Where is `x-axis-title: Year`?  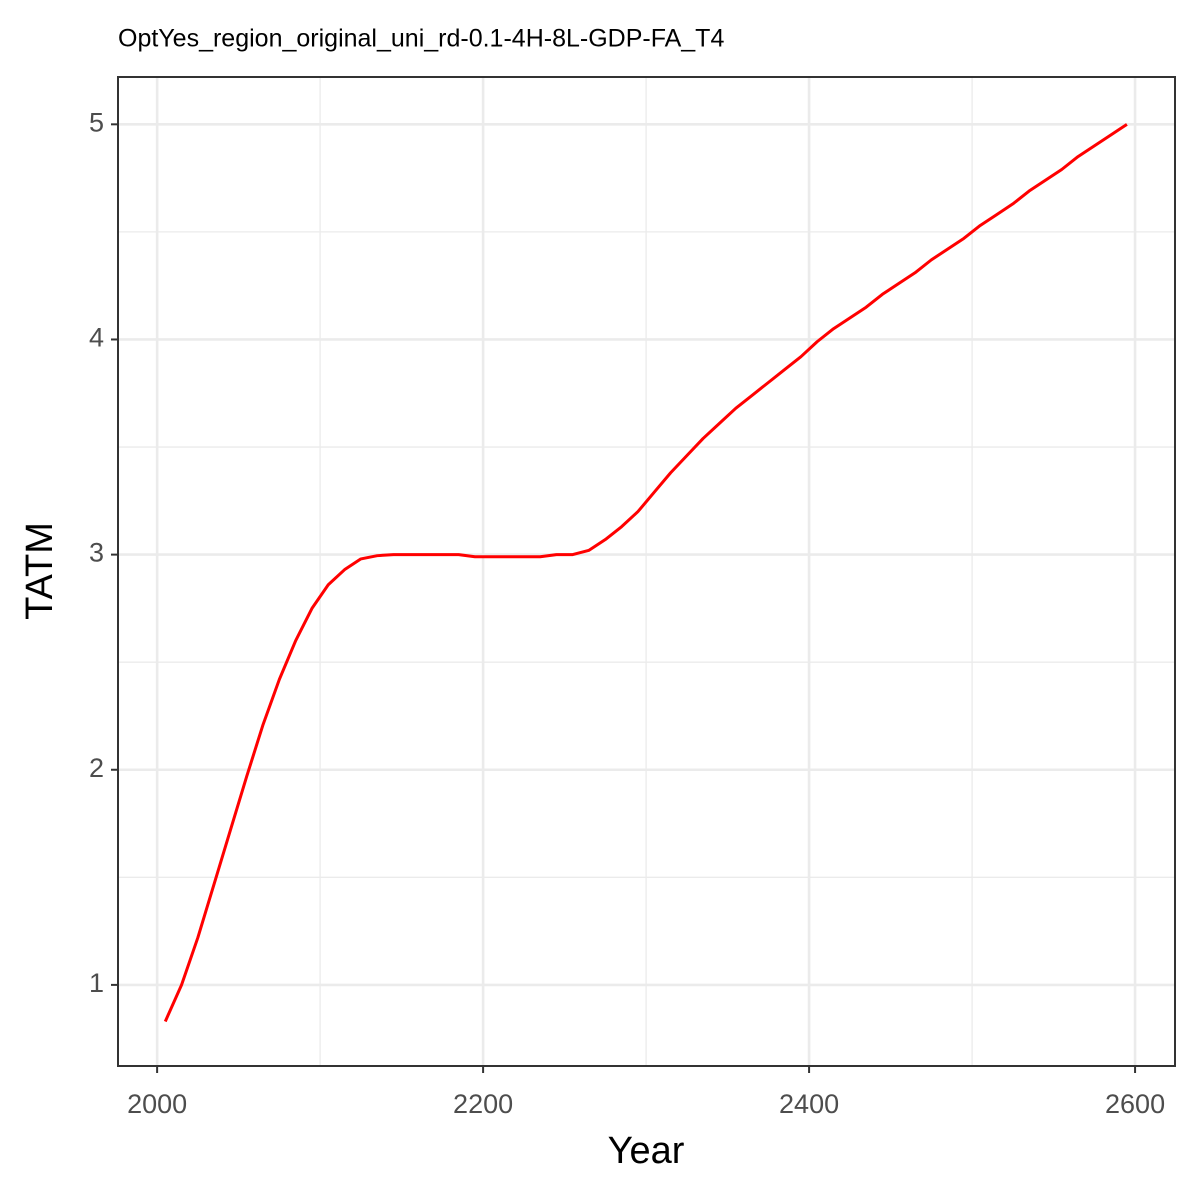 x-axis-title: Year is located at coordinates (646, 1151).